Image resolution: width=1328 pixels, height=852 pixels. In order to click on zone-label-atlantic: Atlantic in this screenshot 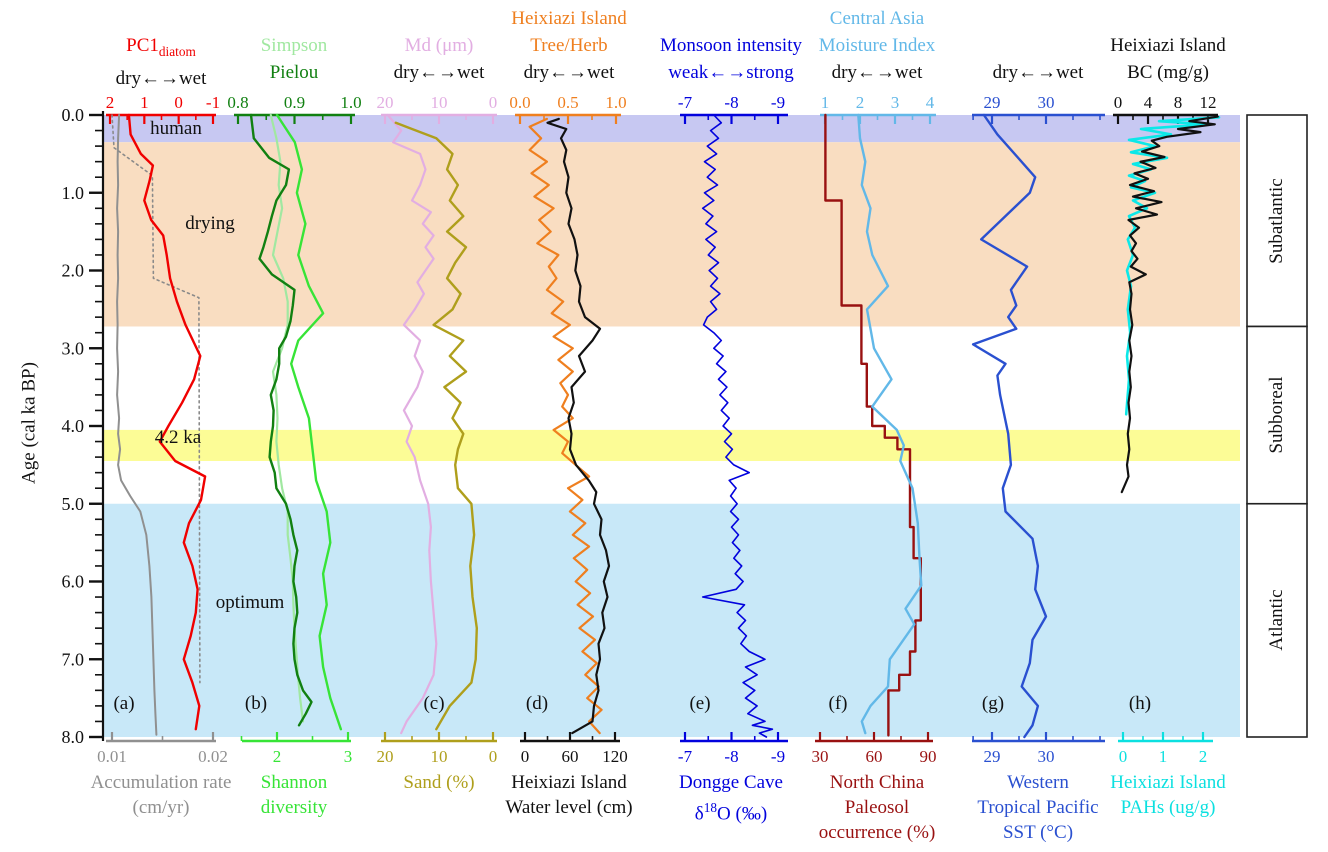, I will do `click(1276, 620)`.